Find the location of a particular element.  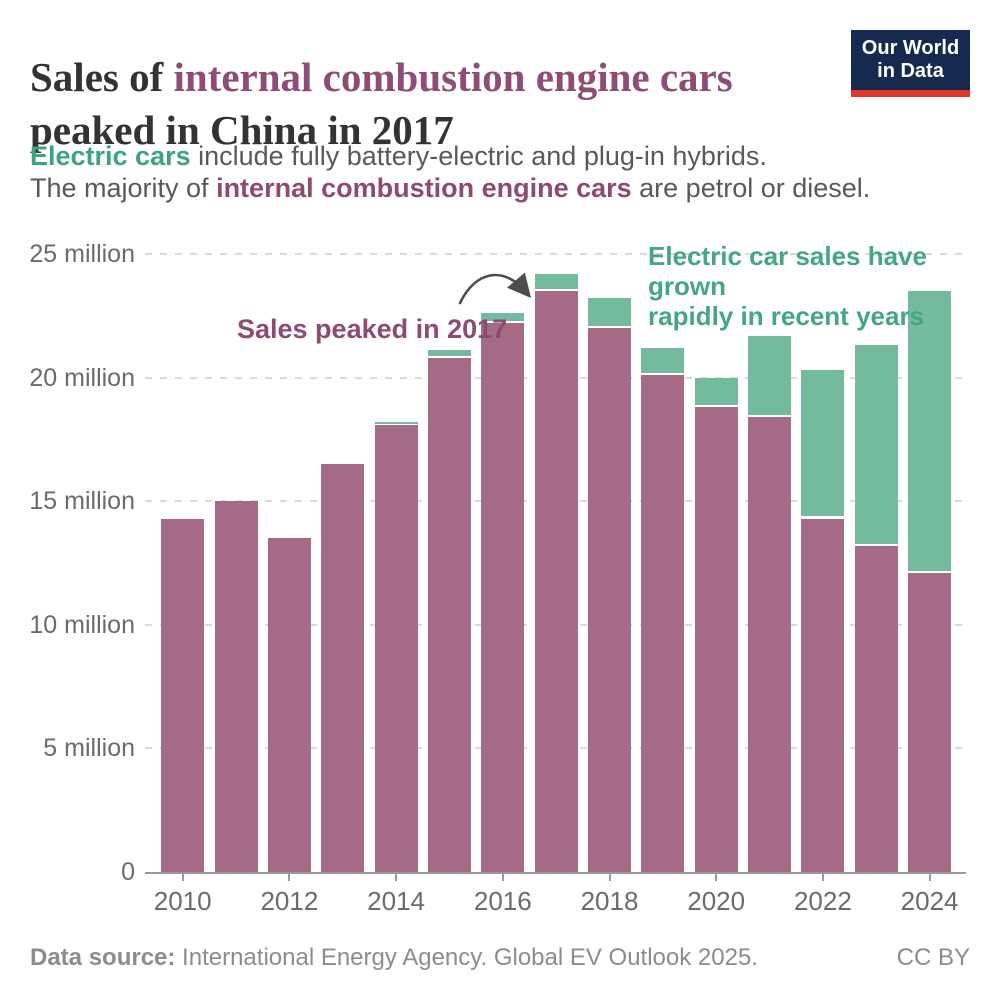

license-badge: CC BY is located at coordinates (933, 957).